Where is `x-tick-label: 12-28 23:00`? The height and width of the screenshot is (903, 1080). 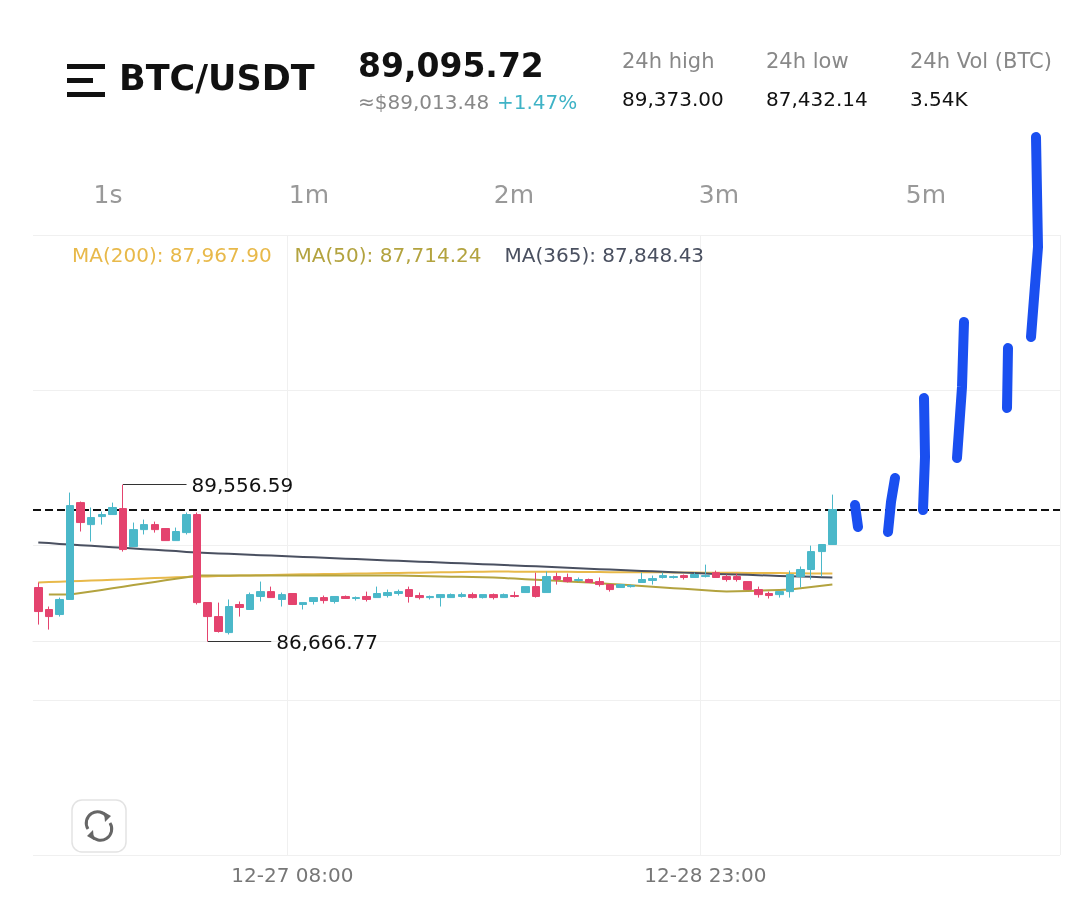 x-tick-label: 12-28 23:00 is located at coordinates (705, 875).